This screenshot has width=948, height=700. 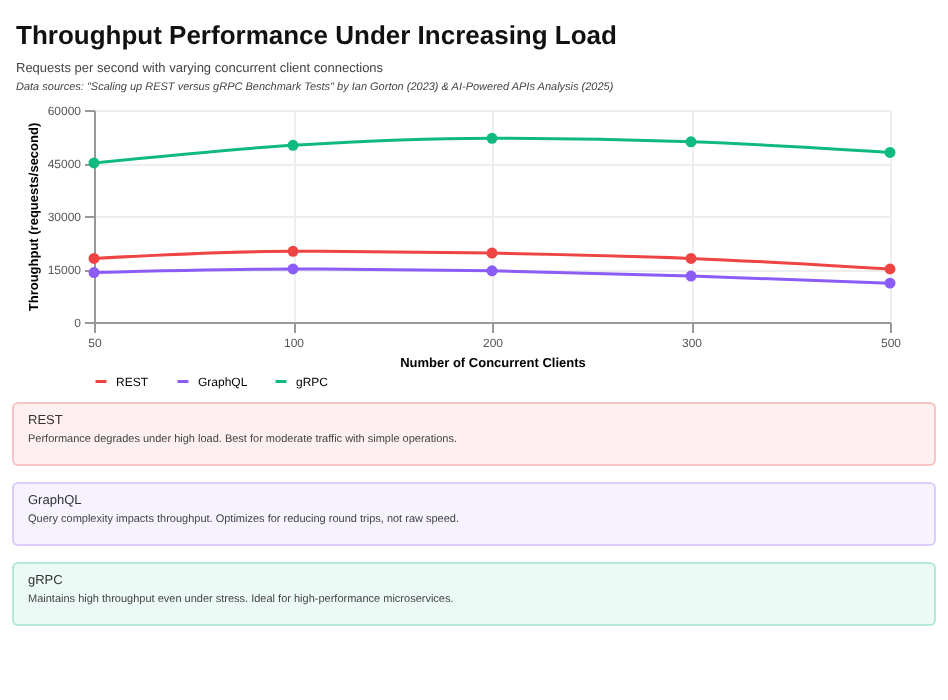 I want to click on chart-title: Throughput Performance Under Increasing Load, so click(x=317, y=35).